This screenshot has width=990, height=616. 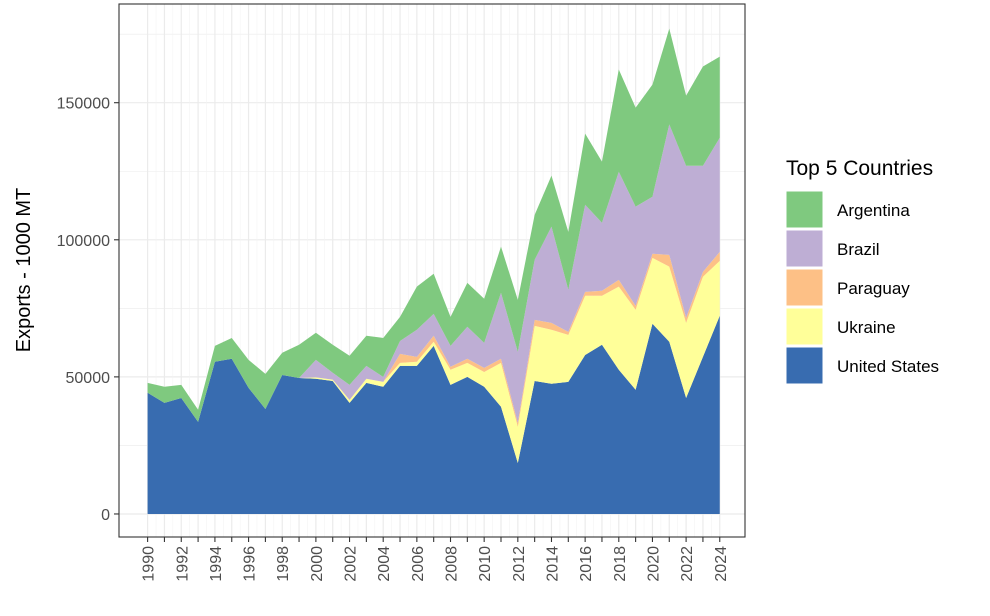 I want to click on x-tick-label: 2022, so click(x=687, y=564).